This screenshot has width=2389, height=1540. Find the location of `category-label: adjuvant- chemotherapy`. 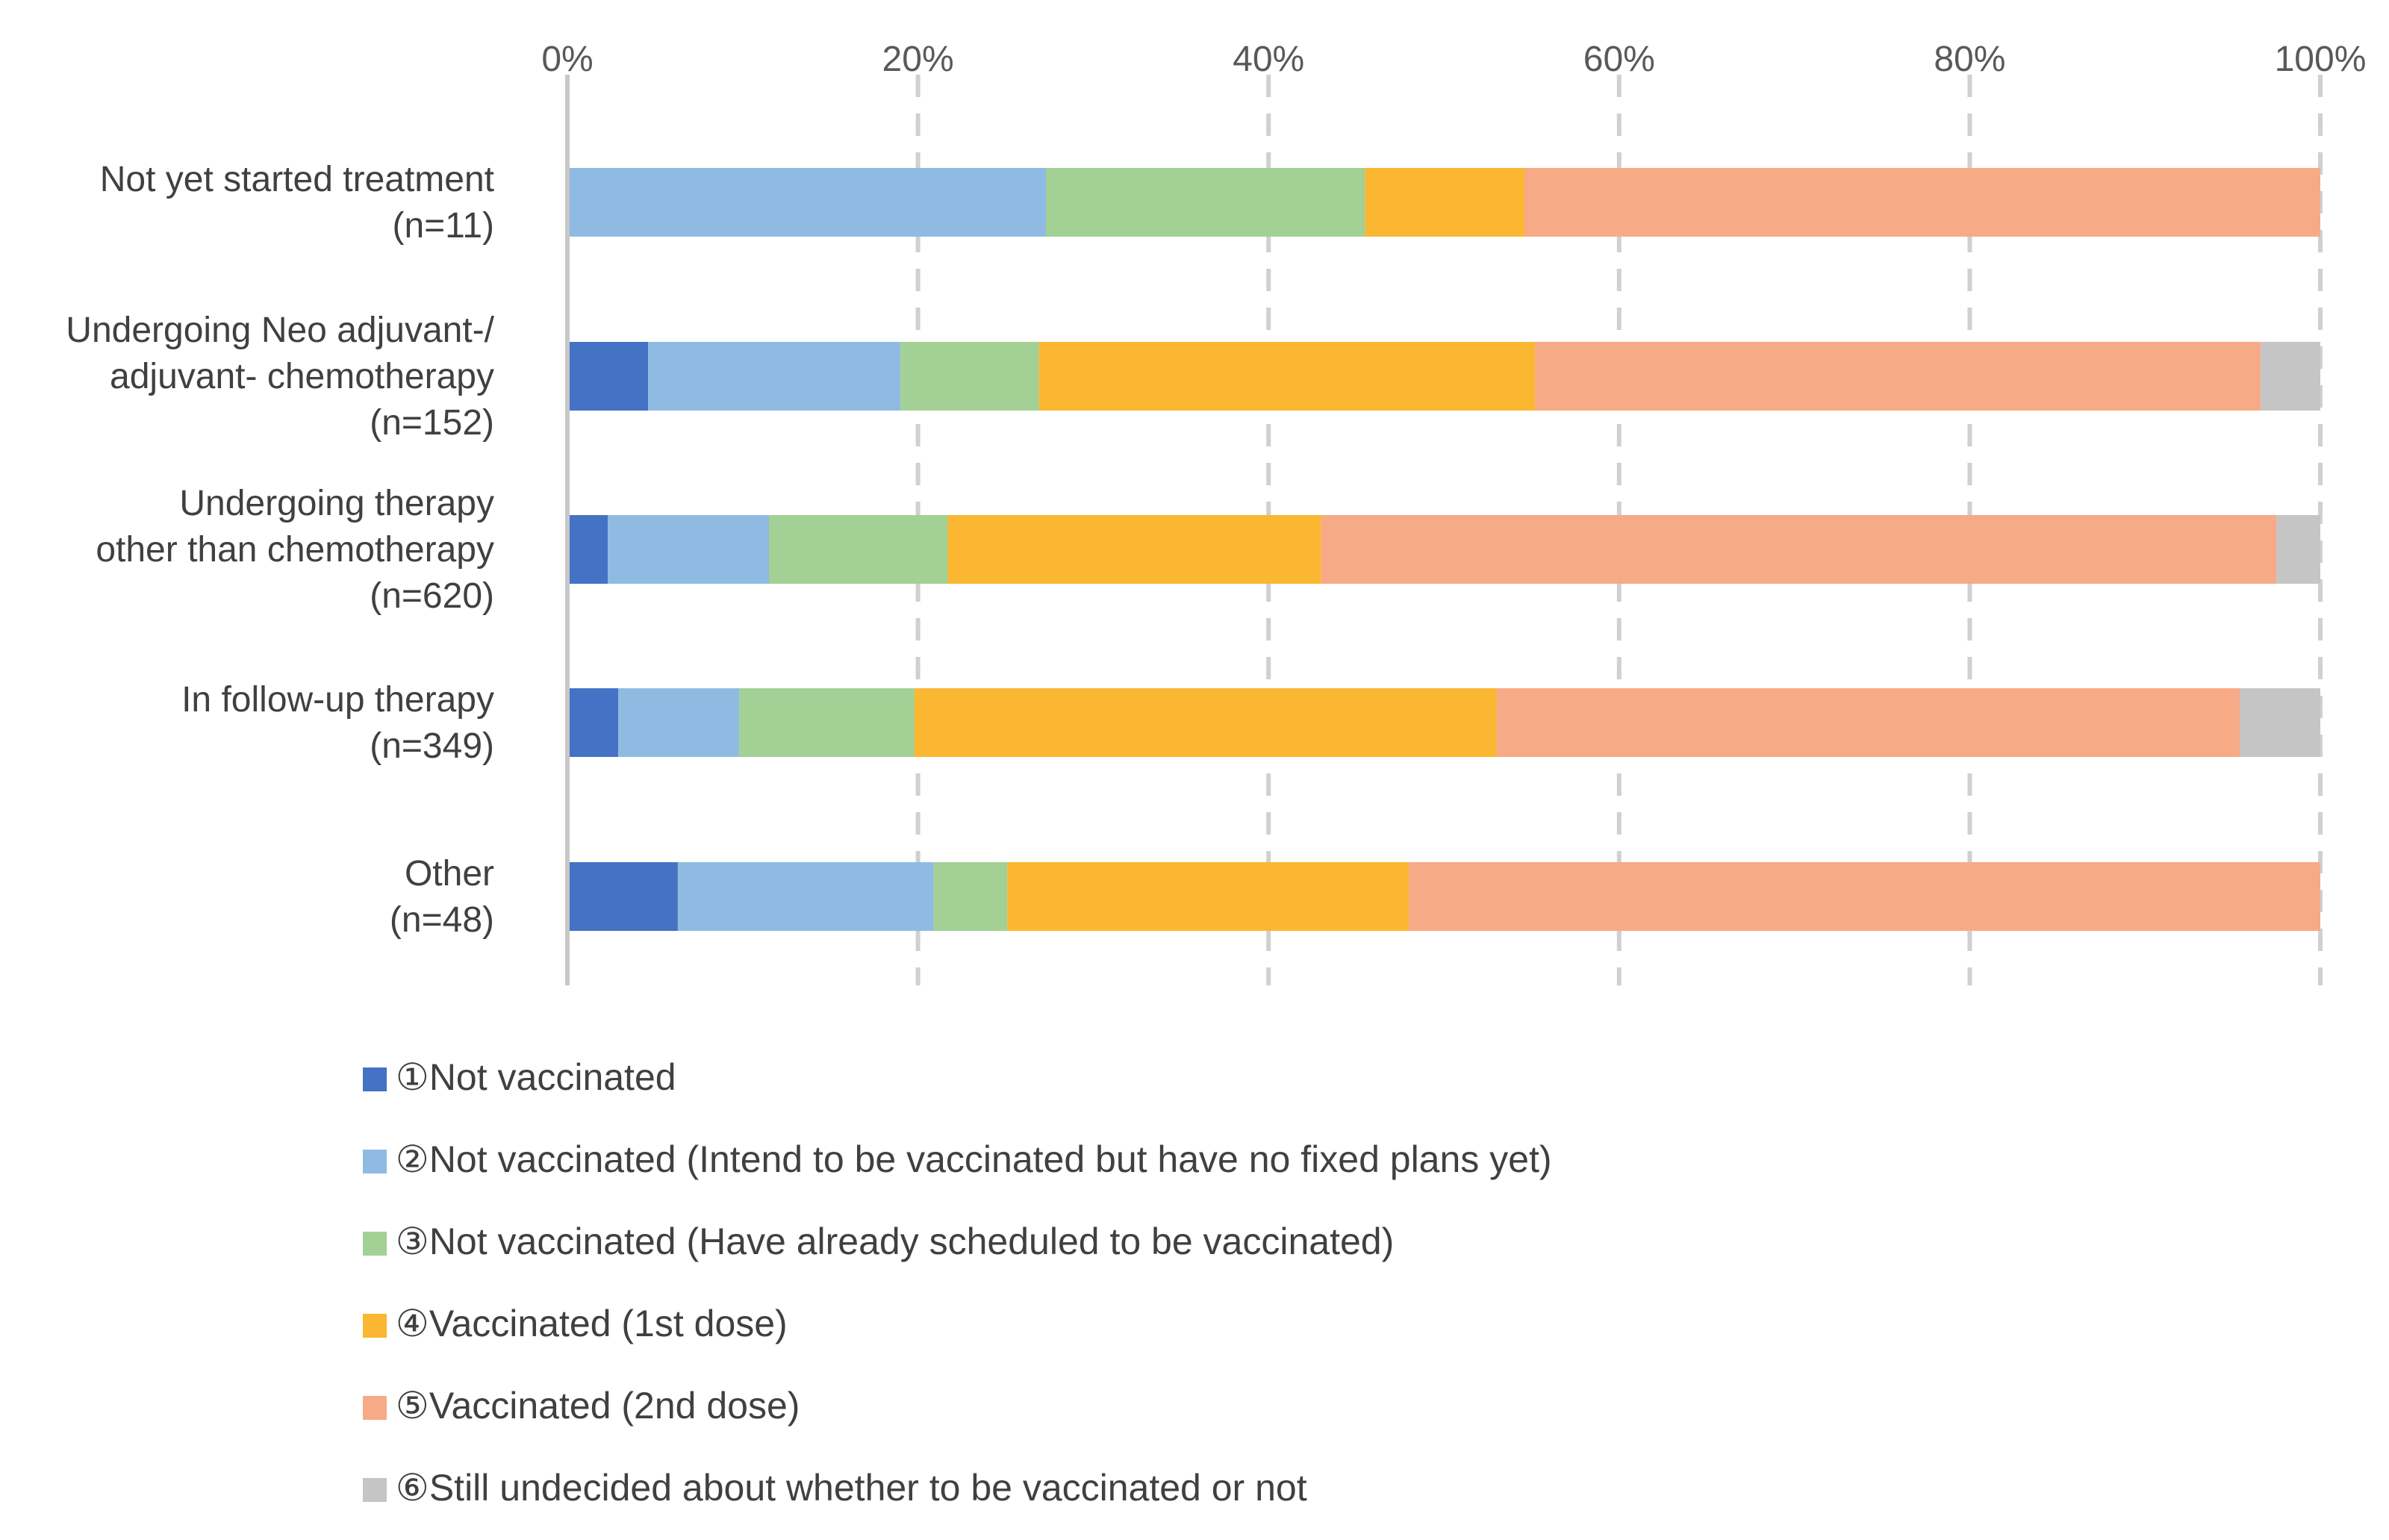

category-label: adjuvant- chemotherapy is located at coordinates (302, 376).